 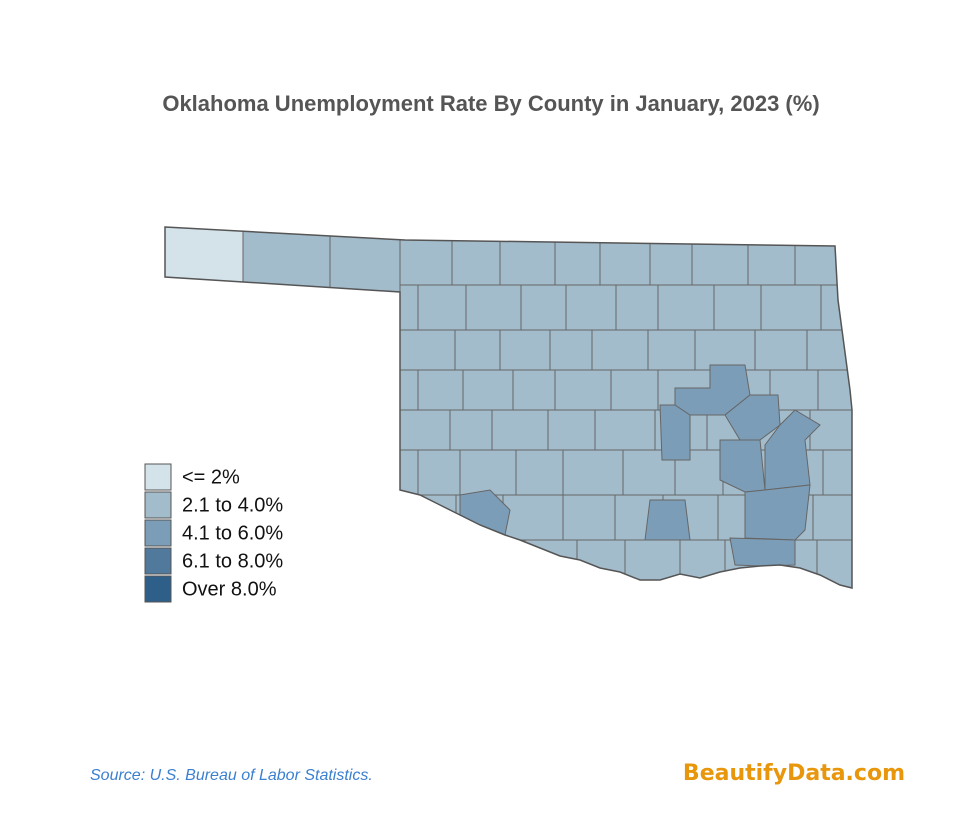 What do you see at coordinates (232, 505) in the screenshot?
I see `legend-label: 2.1 to 4.0%` at bounding box center [232, 505].